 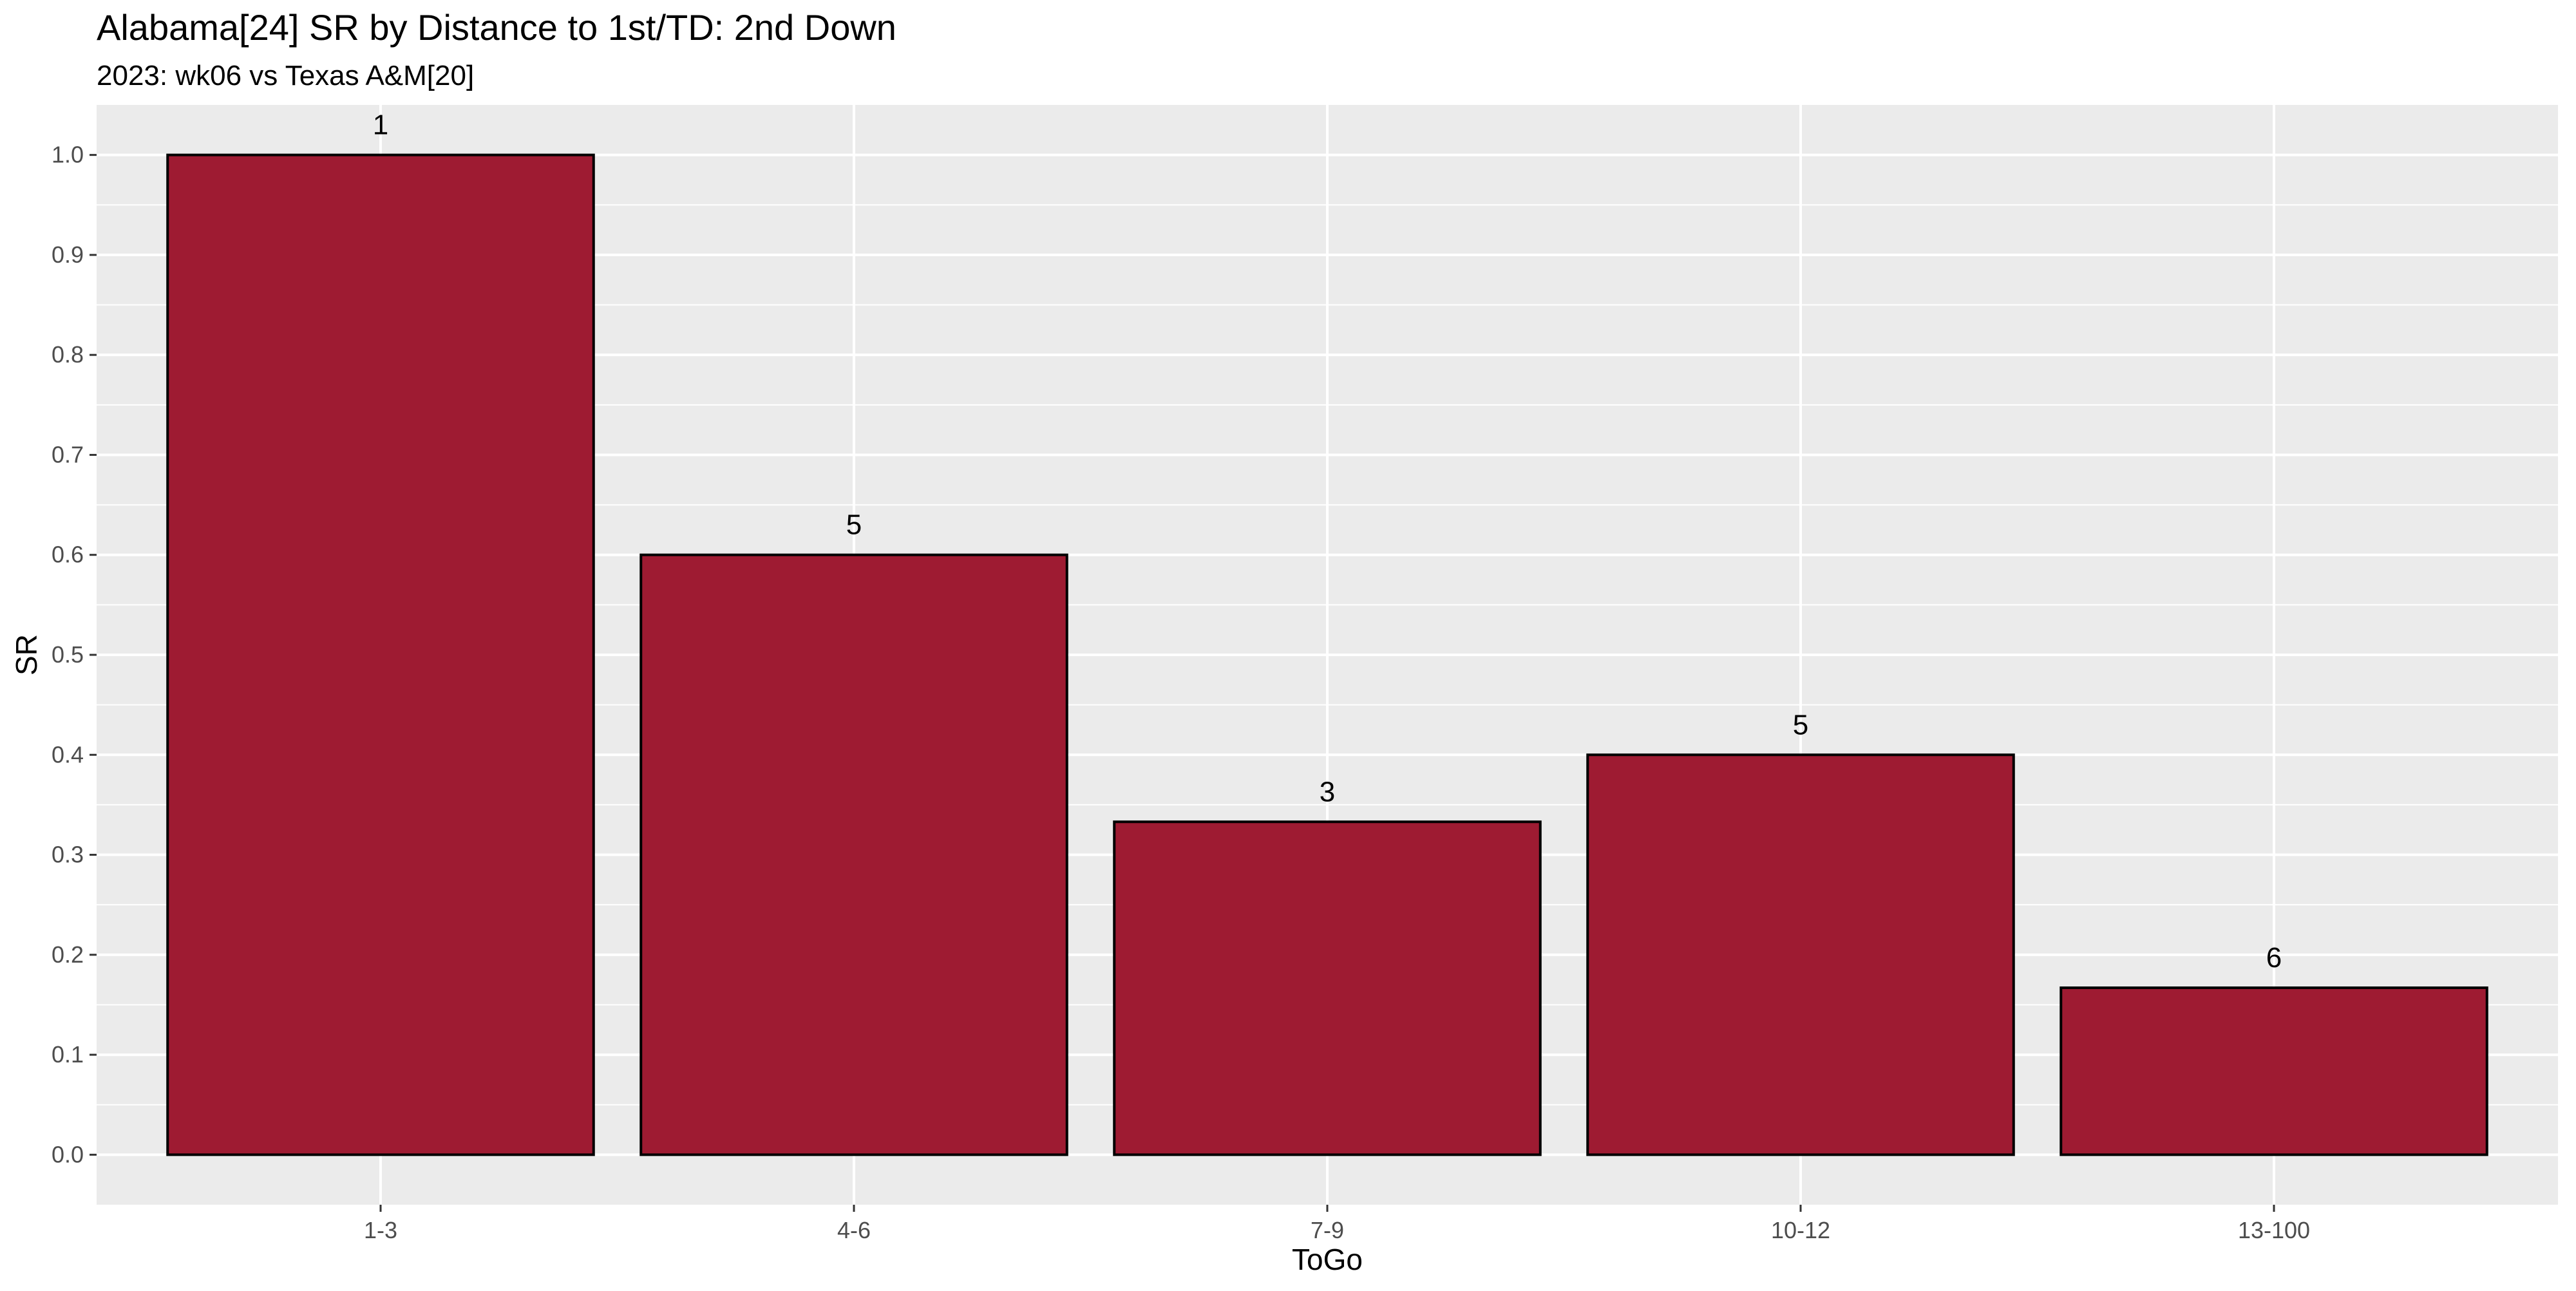 What do you see at coordinates (854, 525) in the screenshot?
I see `data-label-4-6: 5` at bounding box center [854, 525].